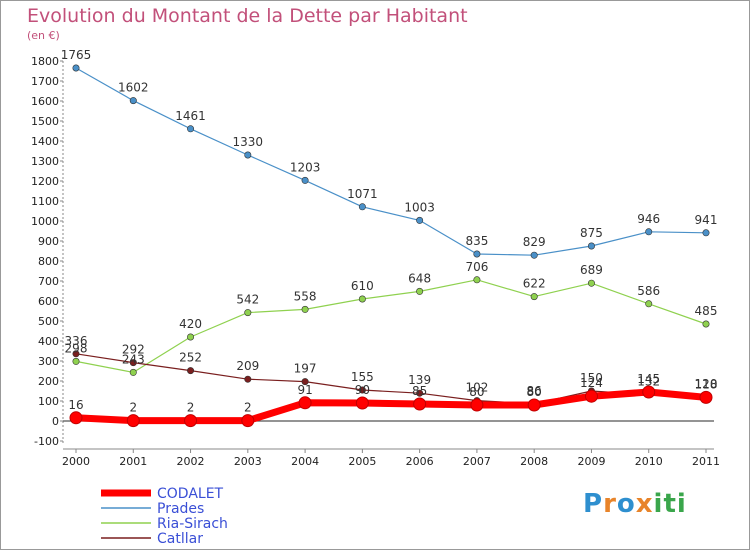  Describe the element at coordinates (45, 61) in the screenshot. I see `y-tick-label: 1800` at that location.